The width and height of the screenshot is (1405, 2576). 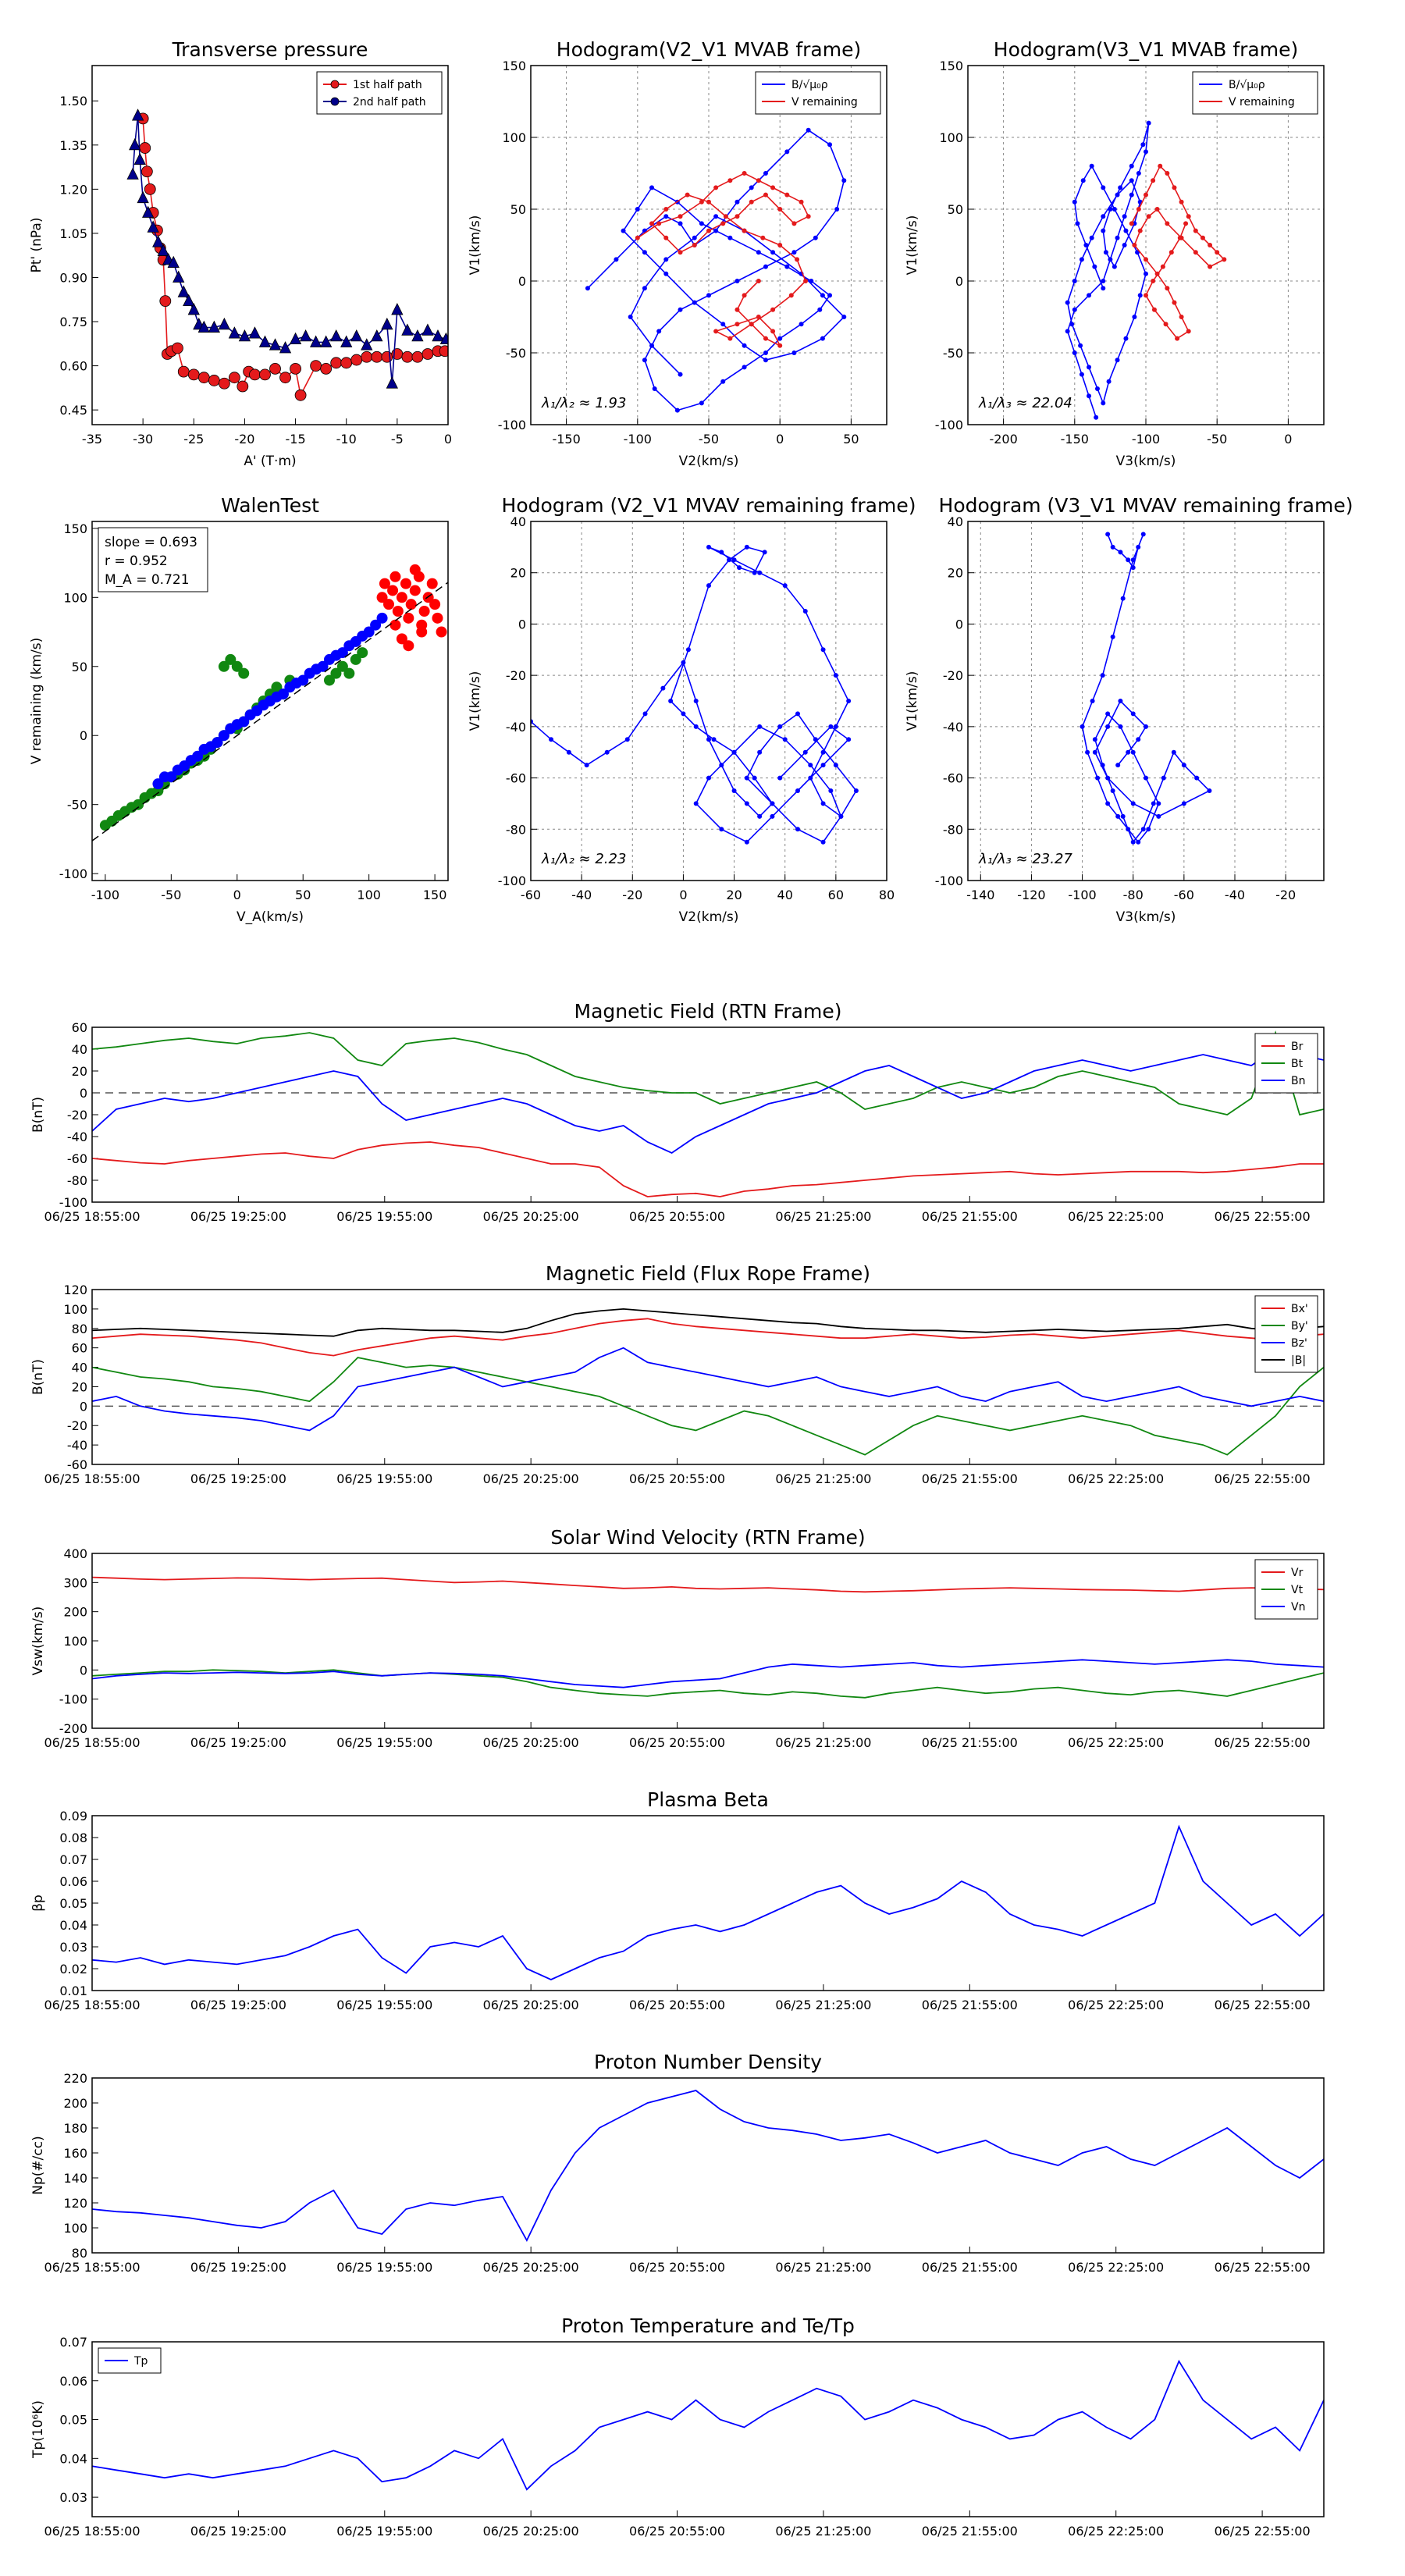 What do you see at coordinates (384, 2267) in the screenshot?
I see `x-tick-label: 06/25 19:55:00` at bounding box center [384, 2267].